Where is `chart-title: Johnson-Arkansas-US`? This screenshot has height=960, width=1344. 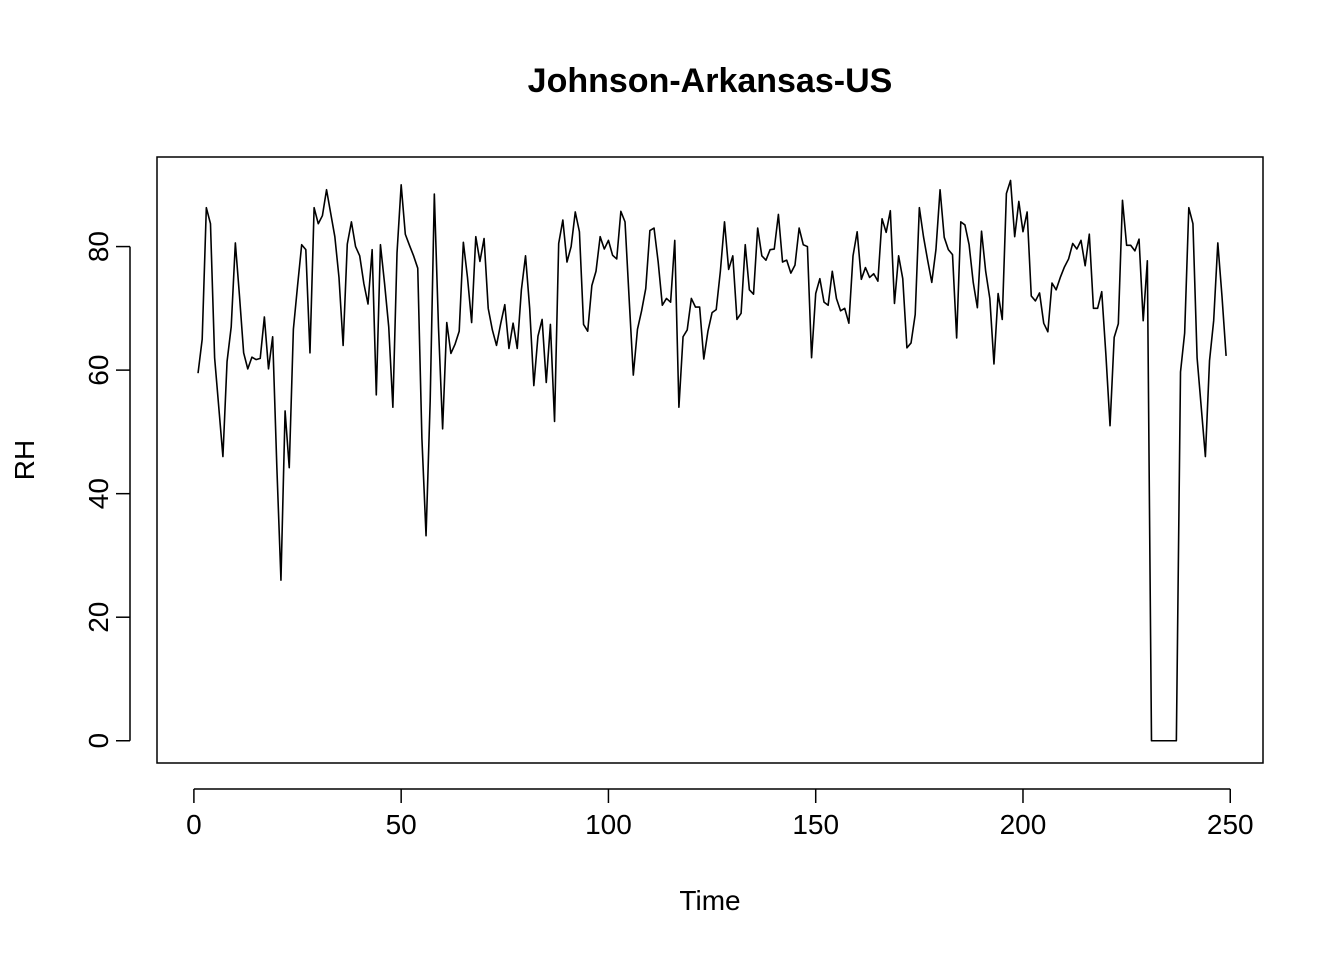
chart-title: Johnson-Arkansas-US is located at coordinates (710, 81).